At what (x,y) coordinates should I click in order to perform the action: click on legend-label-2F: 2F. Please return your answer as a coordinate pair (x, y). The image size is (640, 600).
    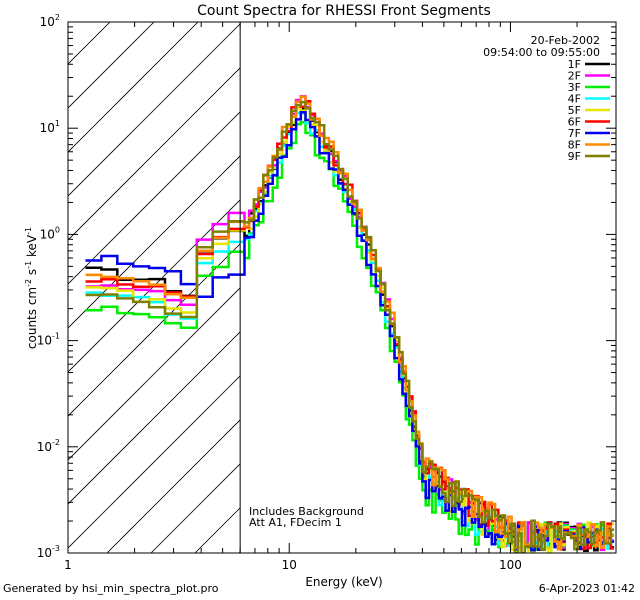
    Looking at the image, I should click on (574, 76).